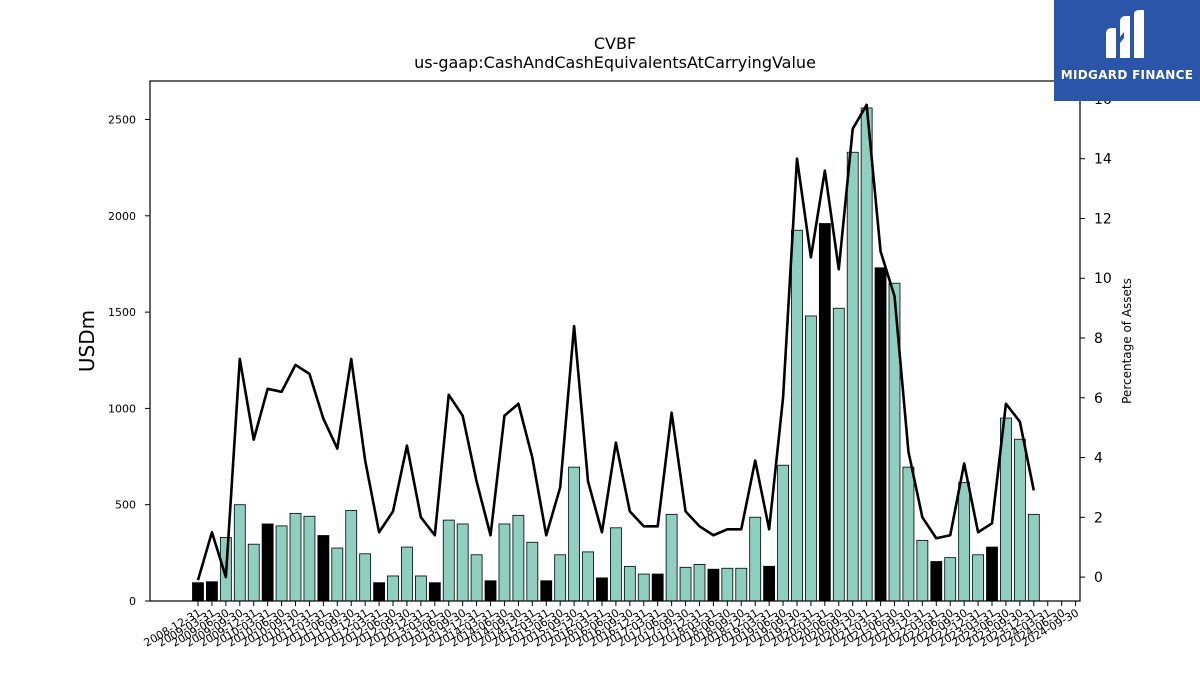  What do you see at coordinates (1127, 341) in the screenshot?
I see `y2-axis-label: Percentage of Assets` at bounding box center [1127, 341].